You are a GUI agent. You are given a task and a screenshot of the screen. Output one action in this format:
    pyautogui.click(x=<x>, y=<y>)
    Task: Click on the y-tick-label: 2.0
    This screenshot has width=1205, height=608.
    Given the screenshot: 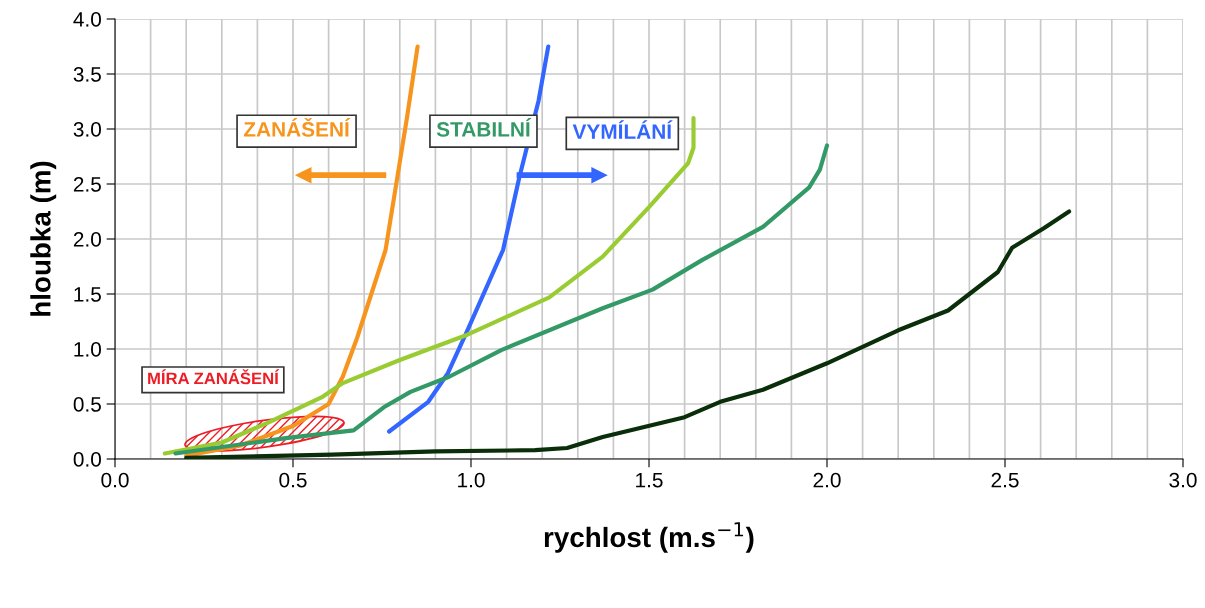 What is the action you would take?
    pyautogui.click(x=87, y=239)
    